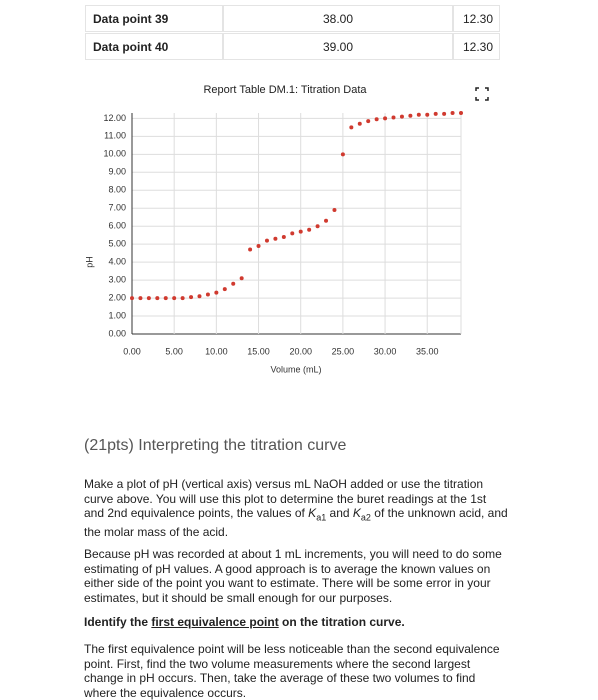 The width and height of the screenshot is (598, 700). Describe the element at coordinates (215, 622) in the screenshot. I see `text: first equivalence point` at that location.